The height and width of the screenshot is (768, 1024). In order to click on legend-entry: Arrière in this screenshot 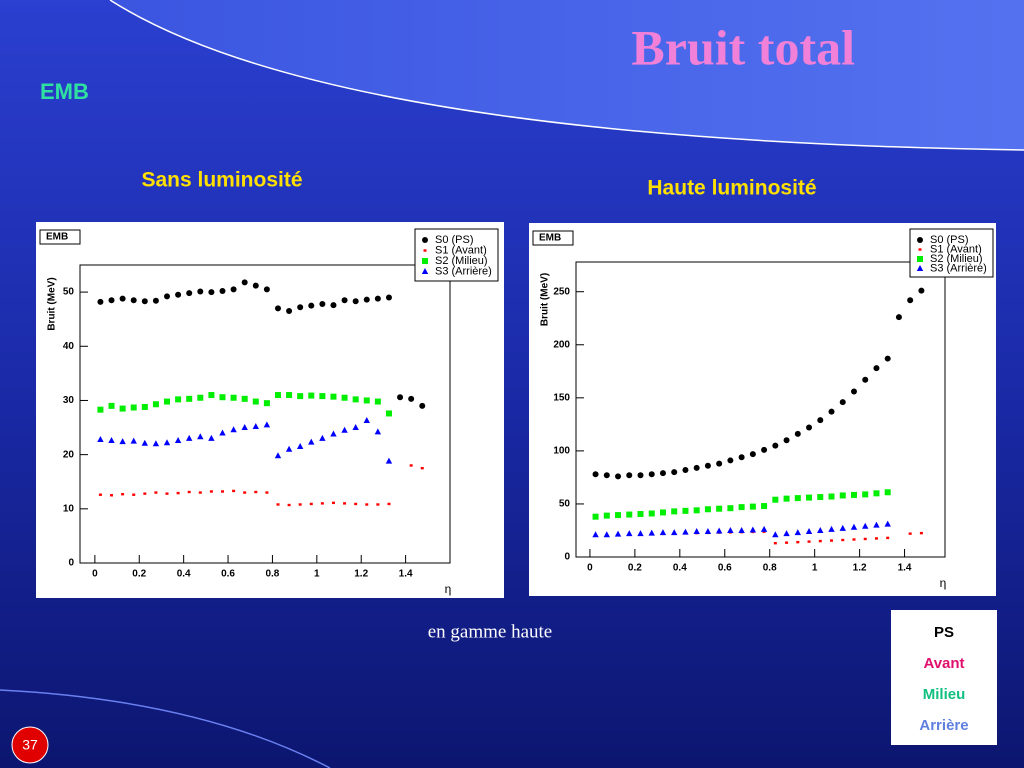, I will do `click(943, 725)`.